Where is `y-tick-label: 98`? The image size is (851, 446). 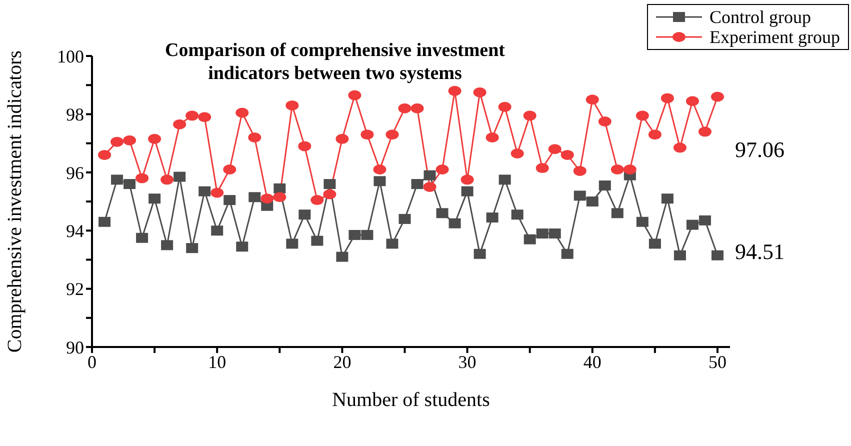 y-tick-label: 98 is located at coordinates (75, 114).